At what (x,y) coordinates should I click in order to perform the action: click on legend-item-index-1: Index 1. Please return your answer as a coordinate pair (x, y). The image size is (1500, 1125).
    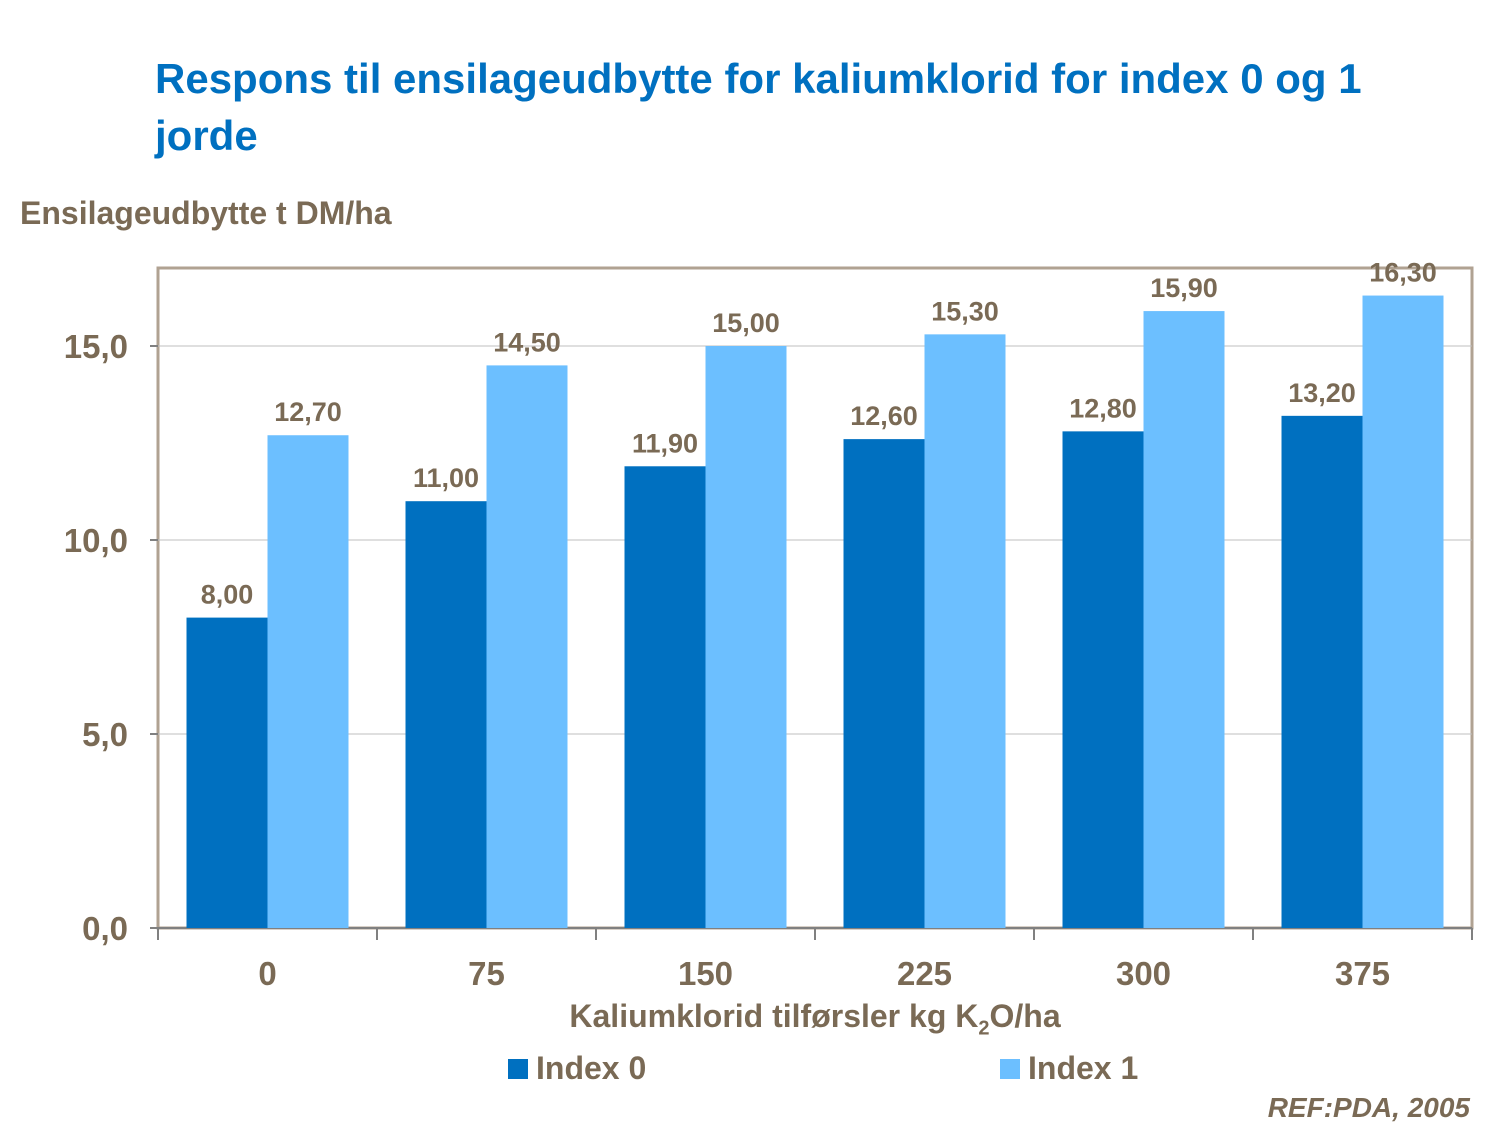
    Looking at the image, I should click on (1069, 1068).